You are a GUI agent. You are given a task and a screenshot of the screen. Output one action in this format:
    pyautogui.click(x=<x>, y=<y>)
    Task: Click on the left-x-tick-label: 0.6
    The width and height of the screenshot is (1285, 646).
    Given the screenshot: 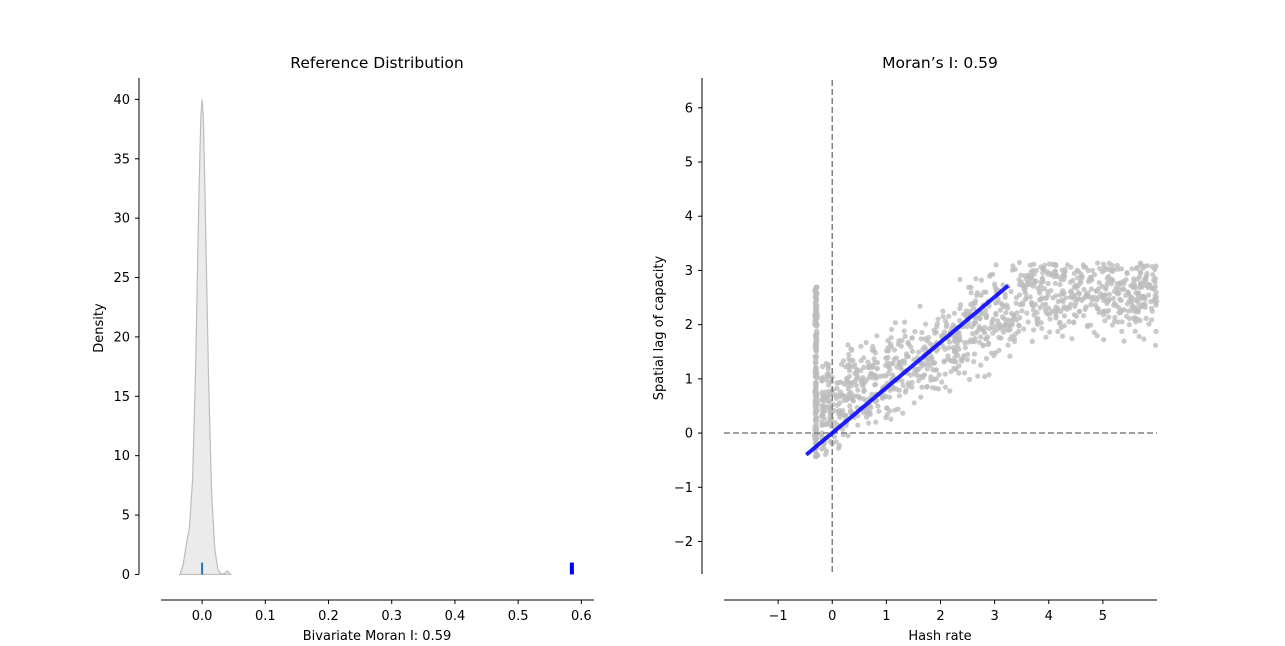 What is the action you would take?
    pyautogui.click(x=581, y=616)
    